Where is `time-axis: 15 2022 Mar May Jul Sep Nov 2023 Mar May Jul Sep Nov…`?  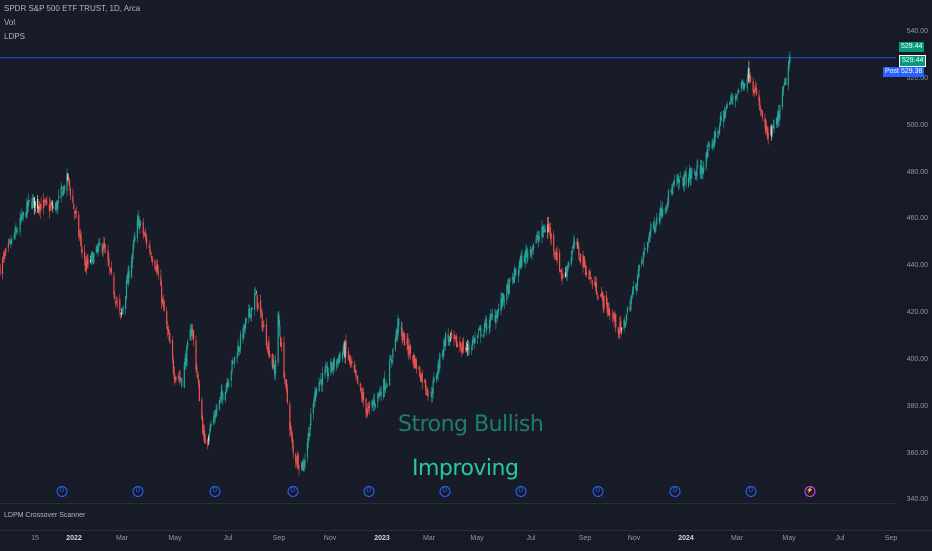 time-axis: 15 2022 Mar May Jul Sep Nov 2023 Mar May Jul Sep Nov… is located at coordinates (466, 540).